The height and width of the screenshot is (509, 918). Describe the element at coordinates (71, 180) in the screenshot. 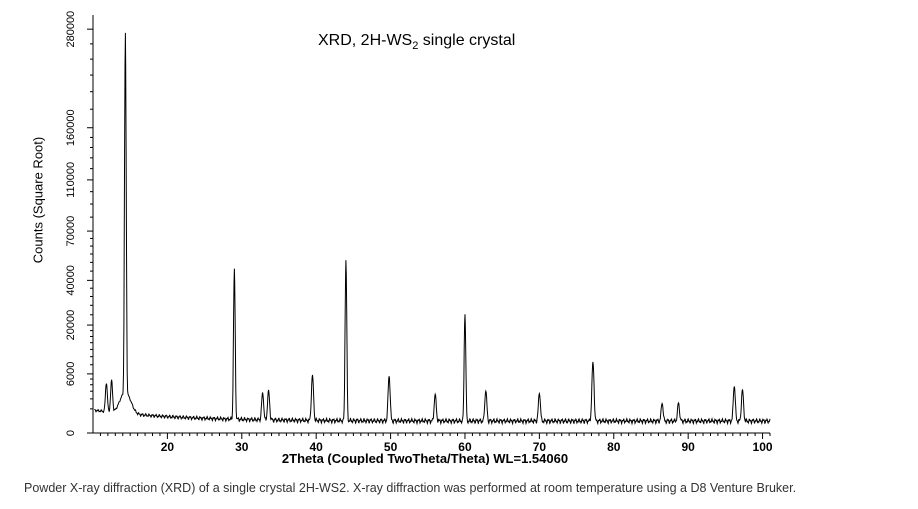

I see `y-tick-label: 110000` at that location.